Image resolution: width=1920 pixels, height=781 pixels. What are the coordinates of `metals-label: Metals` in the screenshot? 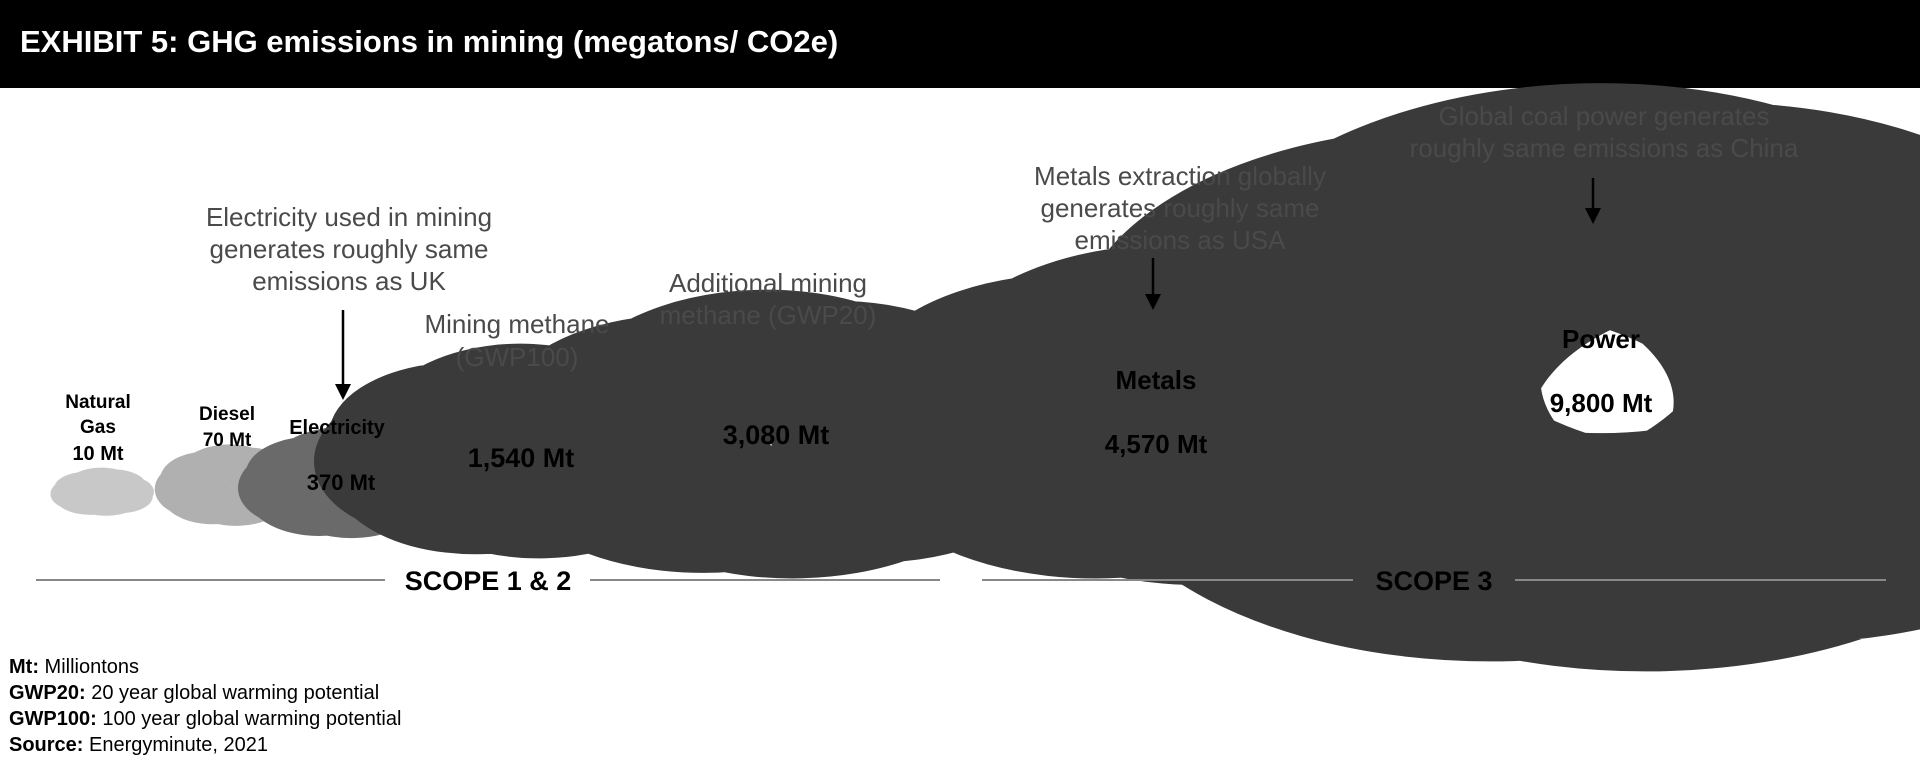 It's located at (1156, 380).